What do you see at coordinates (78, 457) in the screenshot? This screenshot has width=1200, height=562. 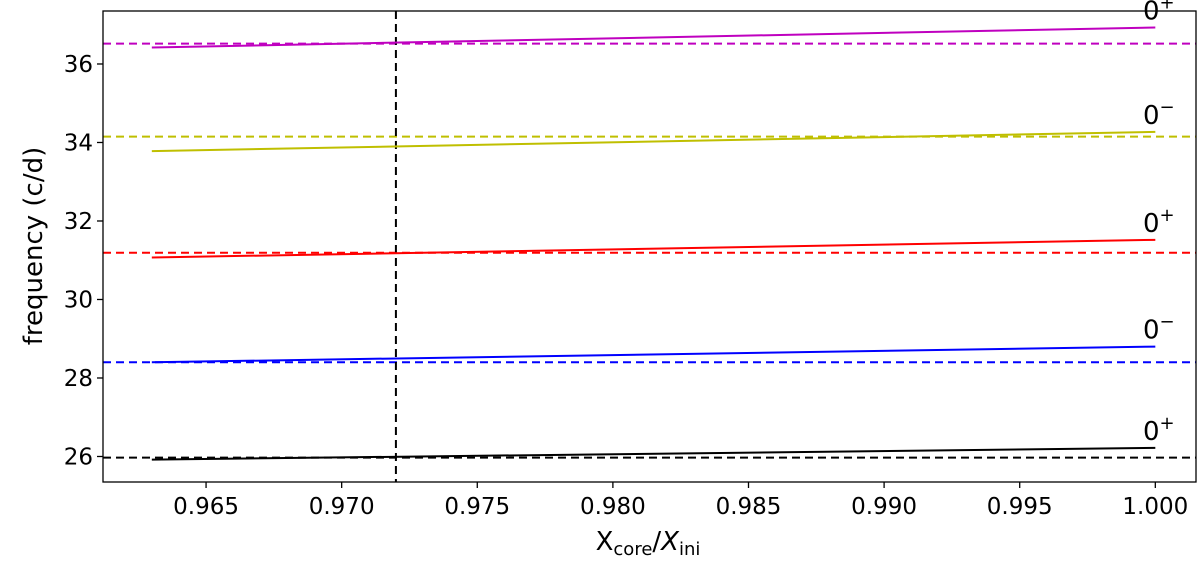 I see `y-tick-label-0: 26` at bounding box center [78, 457].